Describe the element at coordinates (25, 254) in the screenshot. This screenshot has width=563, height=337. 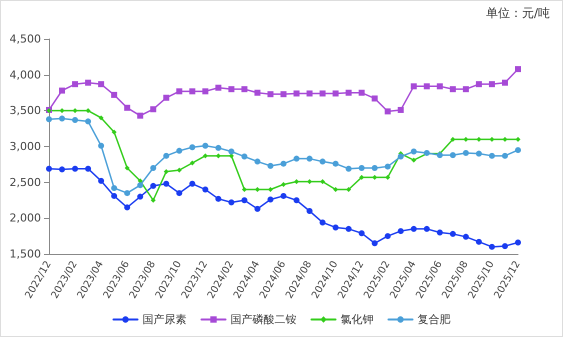
I see `y-tick-label: 1,500` at that location.